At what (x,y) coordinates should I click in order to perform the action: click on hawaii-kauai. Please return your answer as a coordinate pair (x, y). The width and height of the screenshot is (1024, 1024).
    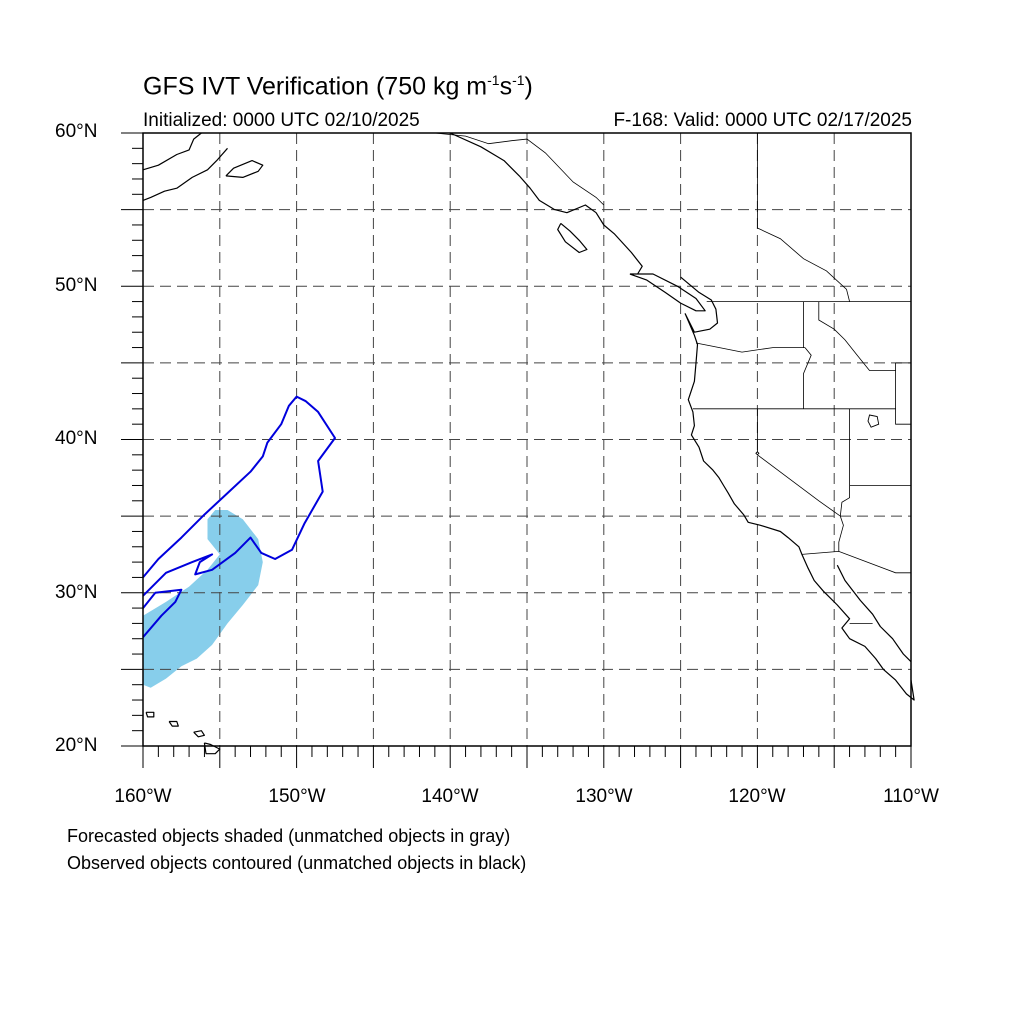
    Looking at the image, I should click on (150, 714).